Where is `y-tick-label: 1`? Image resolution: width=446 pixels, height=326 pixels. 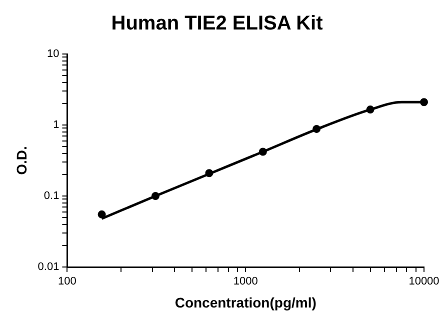 y-tick-label: 1 is located at coordinates (56, 125).